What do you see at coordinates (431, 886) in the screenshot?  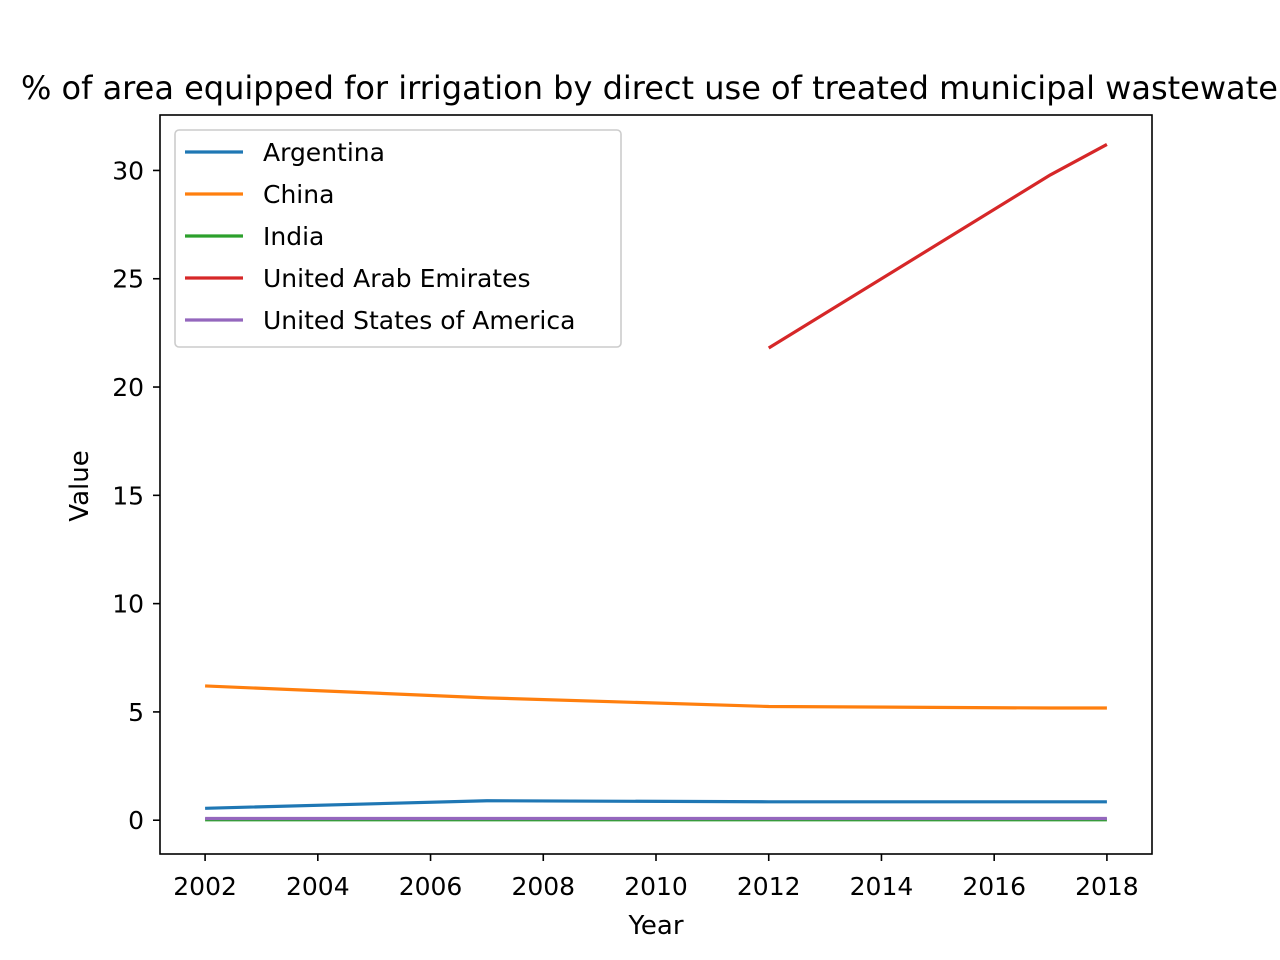 I see `x-tick-label: 2006` at bounding box center [431, 886].